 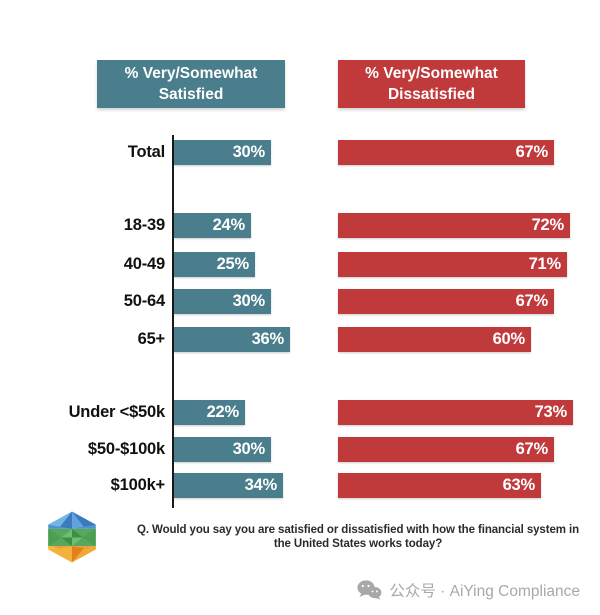 I want to click on dissatisfied-bar: 60%, so click(x=434, y=339).